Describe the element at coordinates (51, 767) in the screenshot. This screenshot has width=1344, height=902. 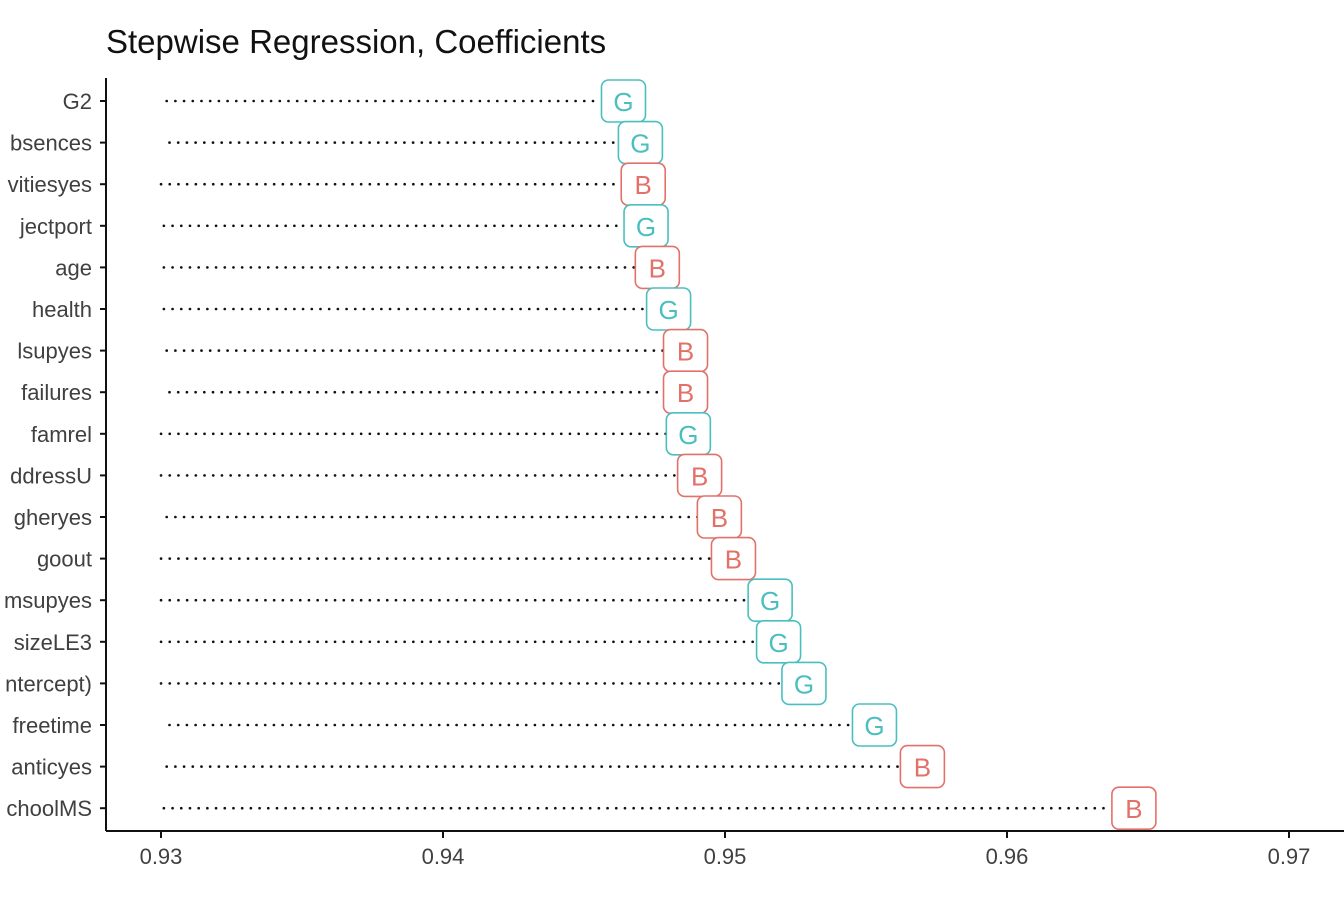
I see `category-label: anticyes` at that location.